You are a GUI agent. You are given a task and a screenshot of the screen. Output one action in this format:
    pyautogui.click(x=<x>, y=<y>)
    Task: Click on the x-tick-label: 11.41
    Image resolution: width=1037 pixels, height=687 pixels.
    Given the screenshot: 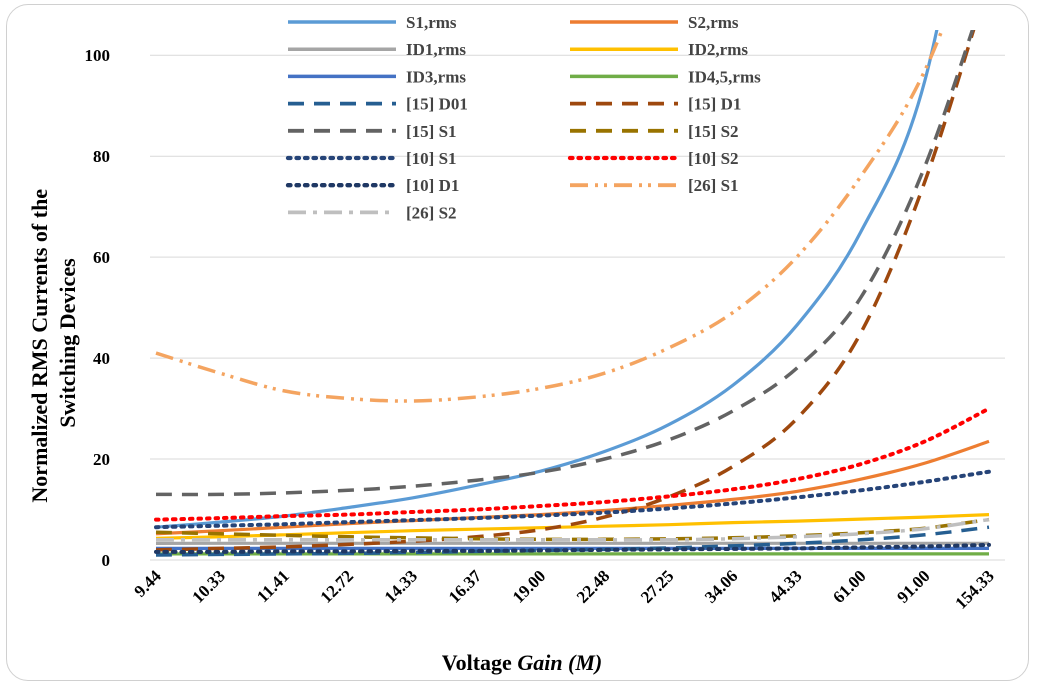 What is the action you would take?
    pyautogui.click(x=273, y=586)
    